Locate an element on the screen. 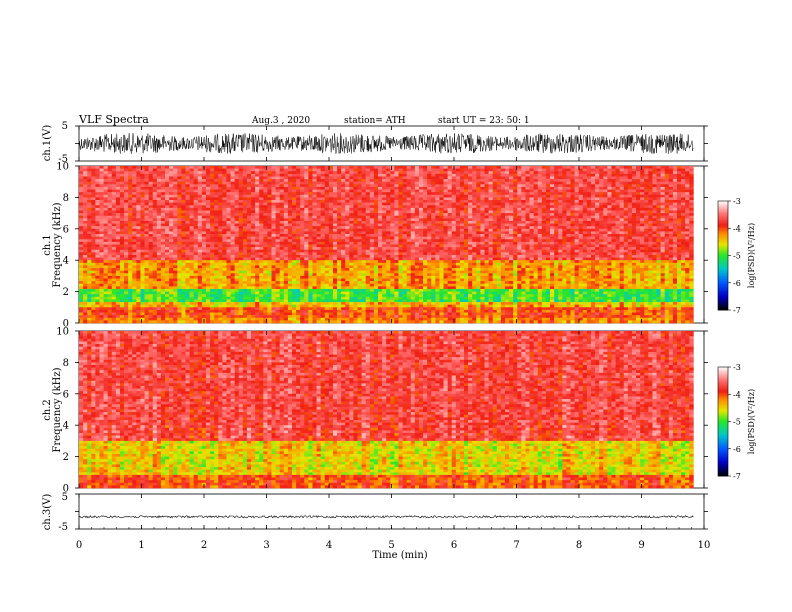  date-label: Aug.3 , 2020 is located at coordinates (280, 121).